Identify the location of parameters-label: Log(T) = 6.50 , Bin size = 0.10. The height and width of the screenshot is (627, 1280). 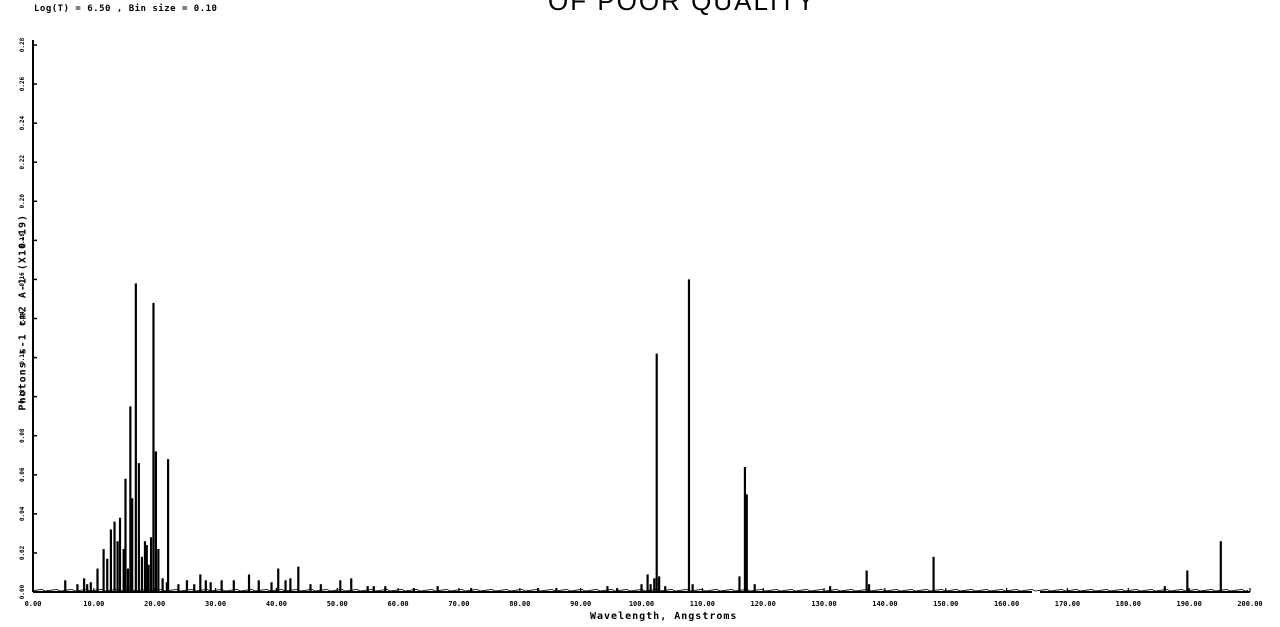
(126, 9).